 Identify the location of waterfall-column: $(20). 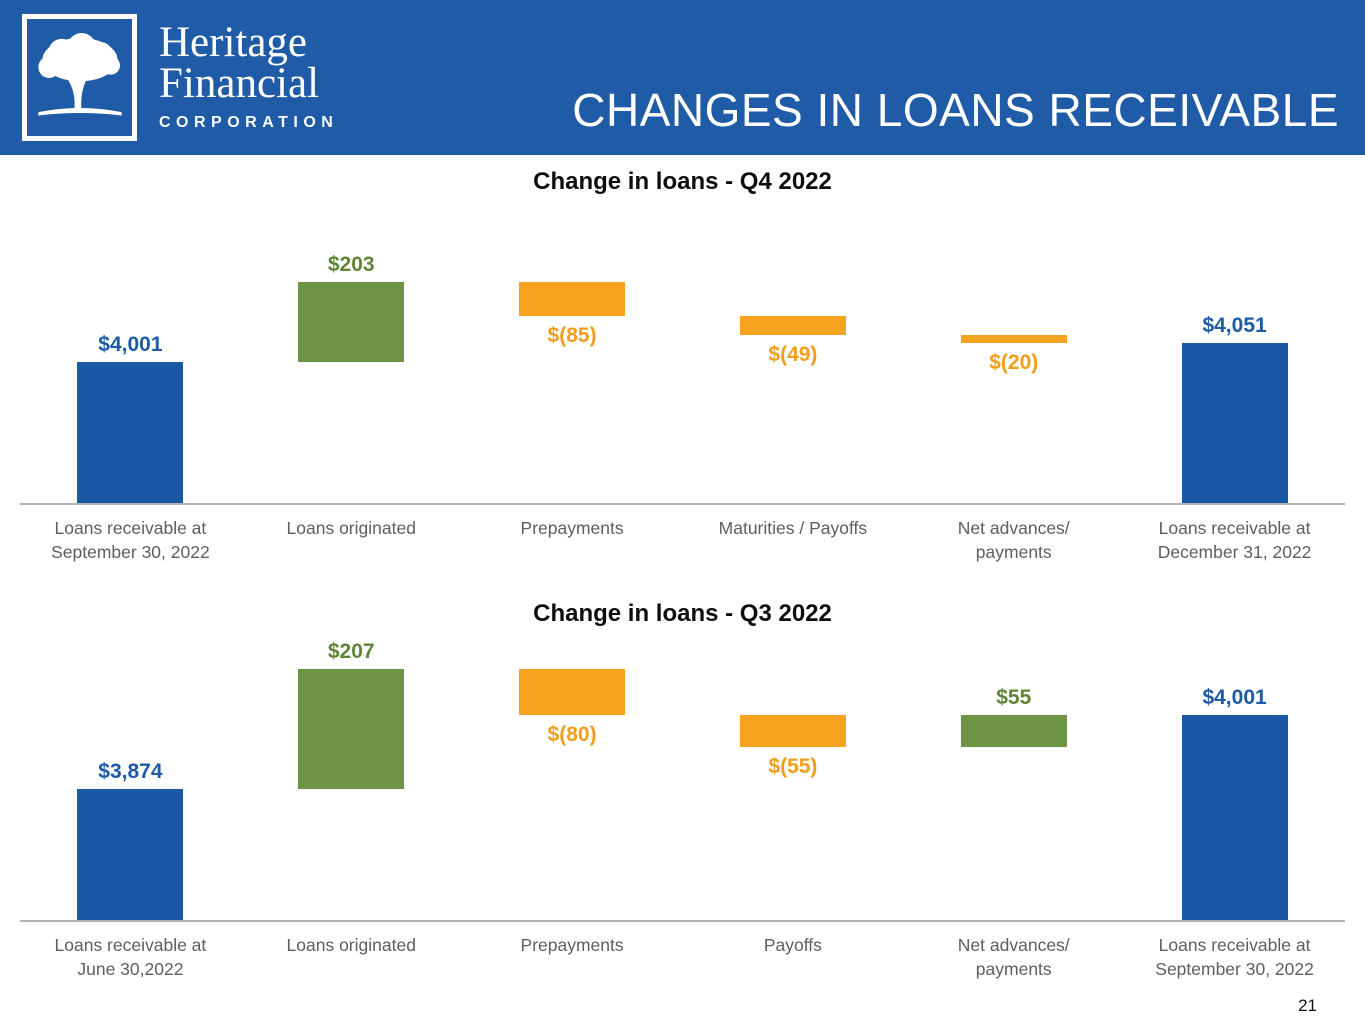
(1013, 355).